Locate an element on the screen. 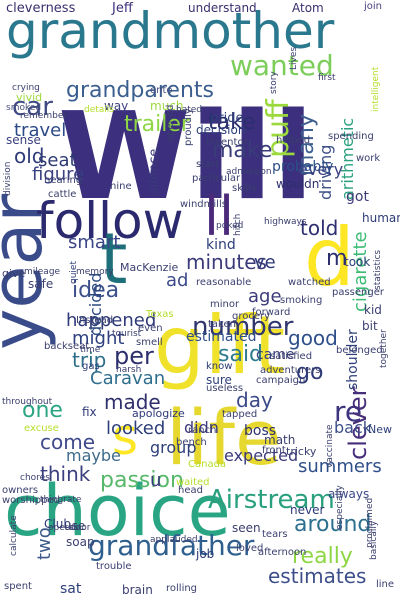 The width and height of the screenshot is (400, 600). word: didn is located at coordinates (201, 427).